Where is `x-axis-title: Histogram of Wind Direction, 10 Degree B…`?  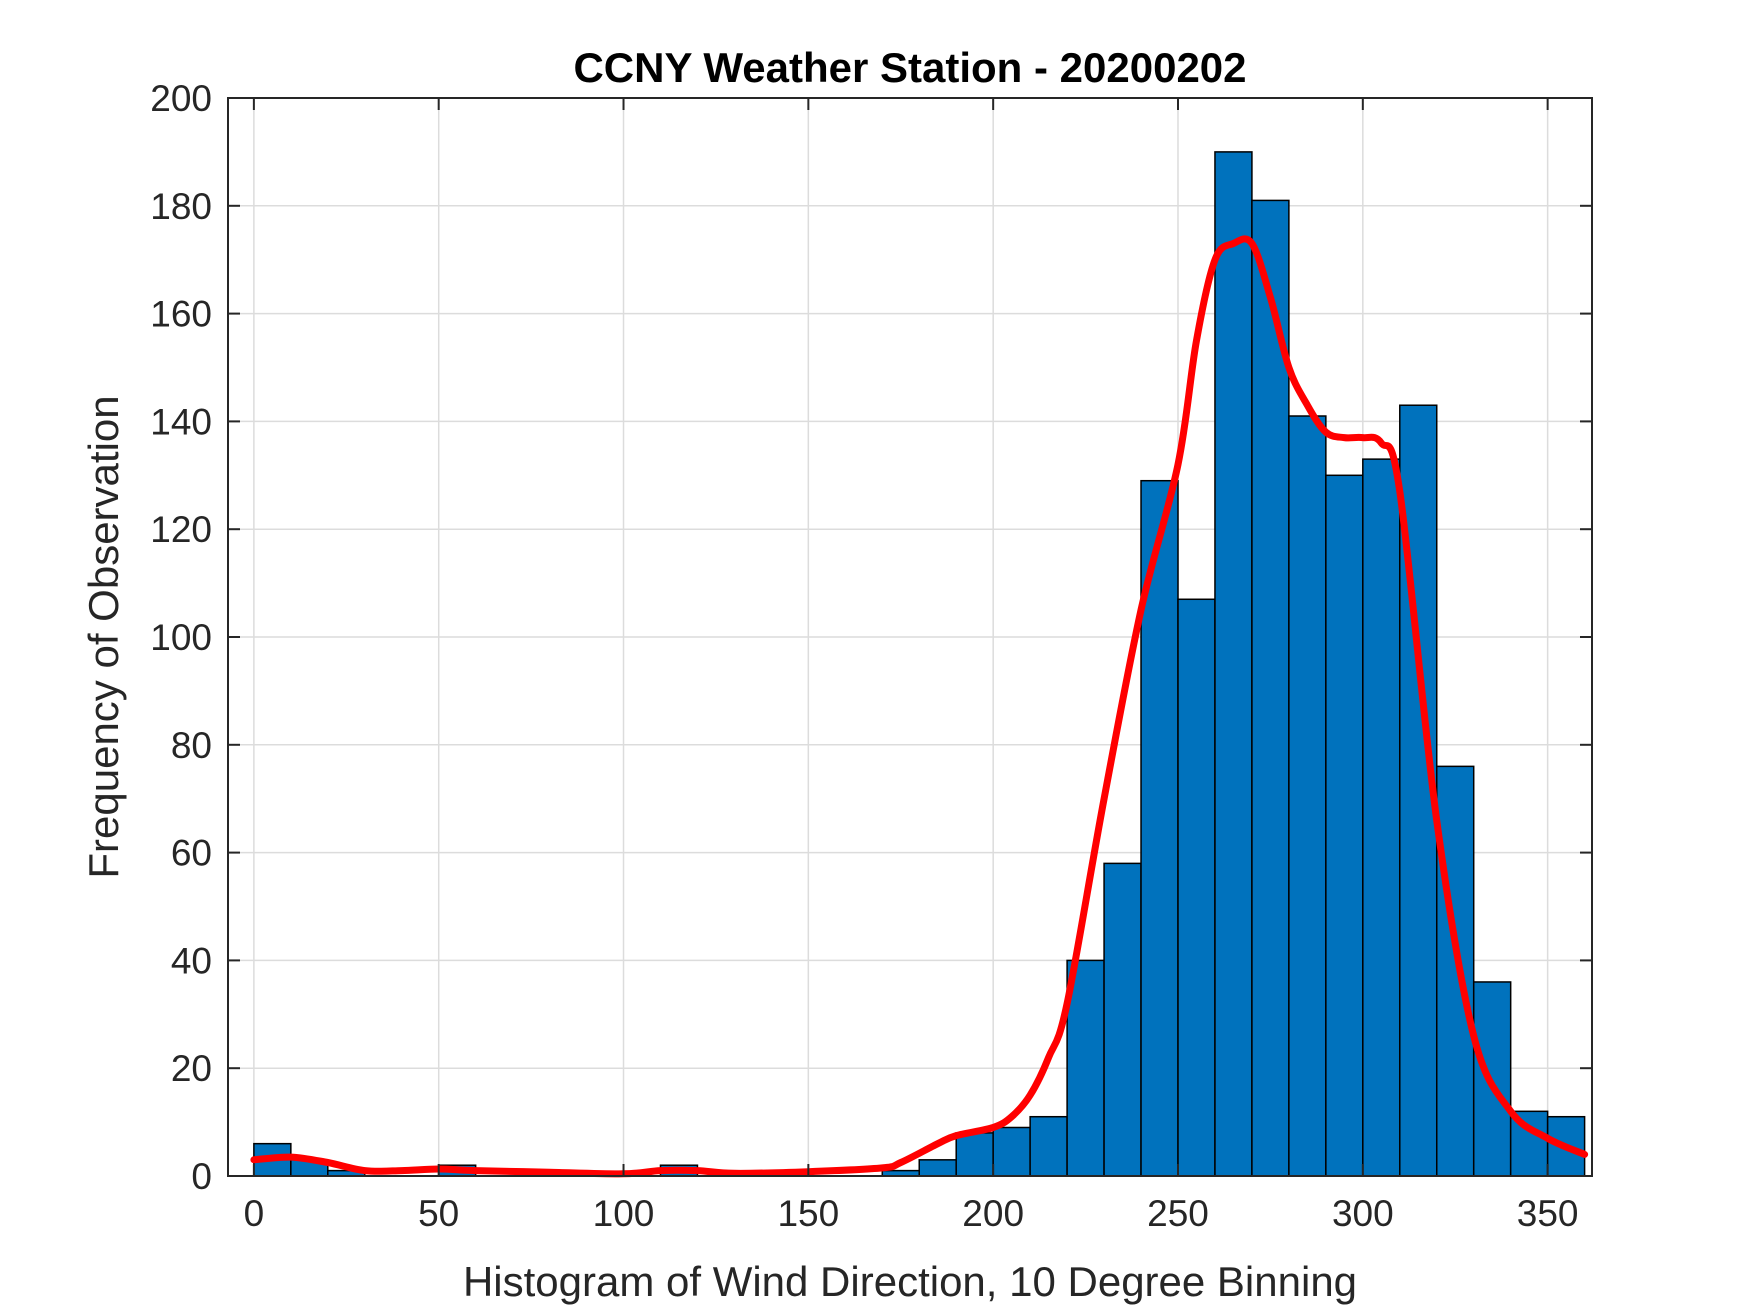 x-axis-title: Histogram of Wind Direction, 10 Degree B… is located at coordinates (910, 1281).